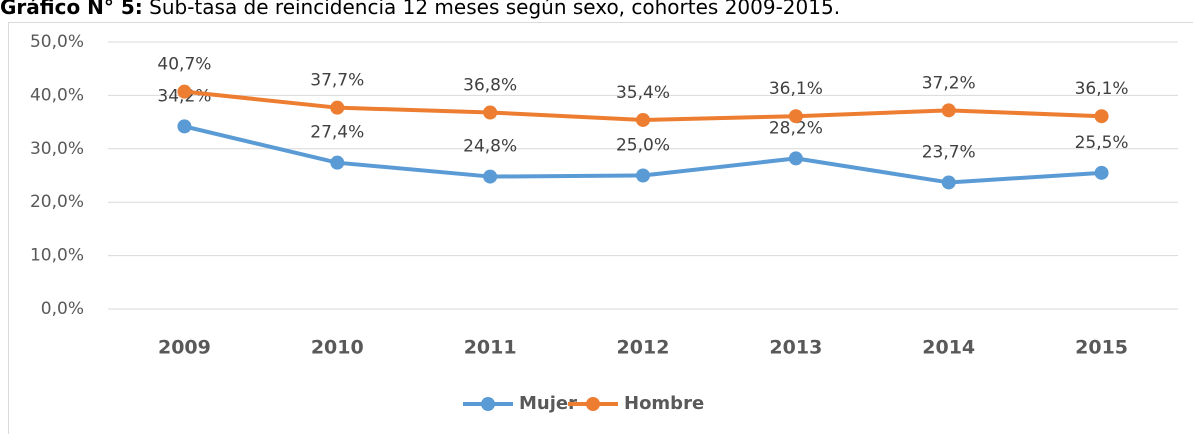 The width and height of the screenshot is (1193, 434). I want to click on x-tick-label: 2013, so click(795, 348).